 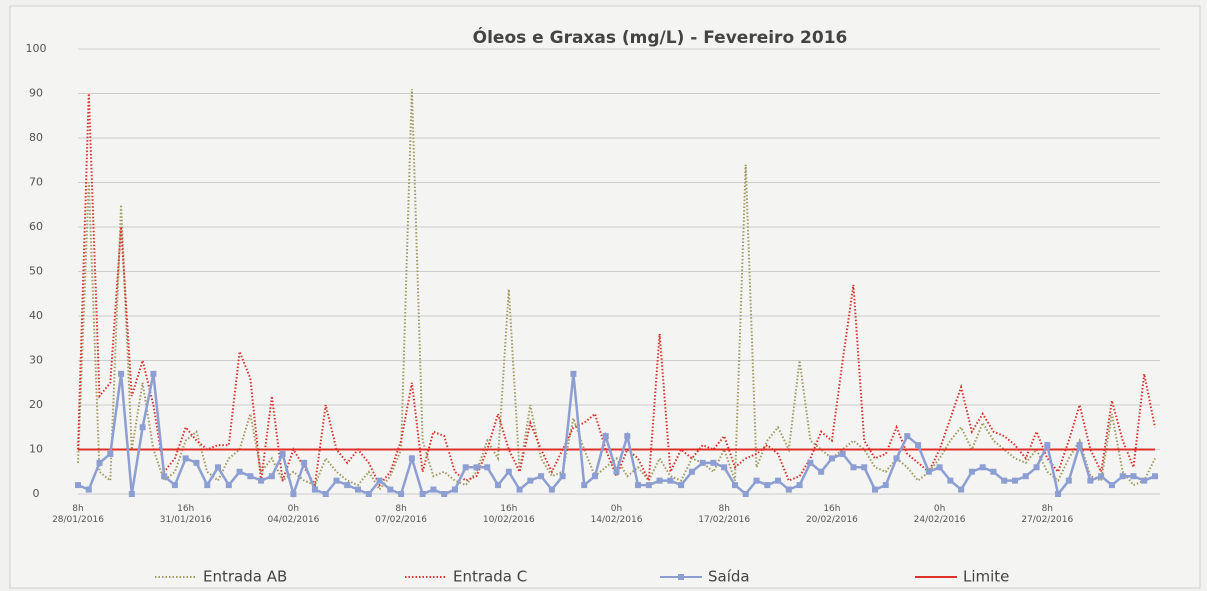 I want to click on x-tick-label: 8h 17/02/2016, so click(x=724, y=514).